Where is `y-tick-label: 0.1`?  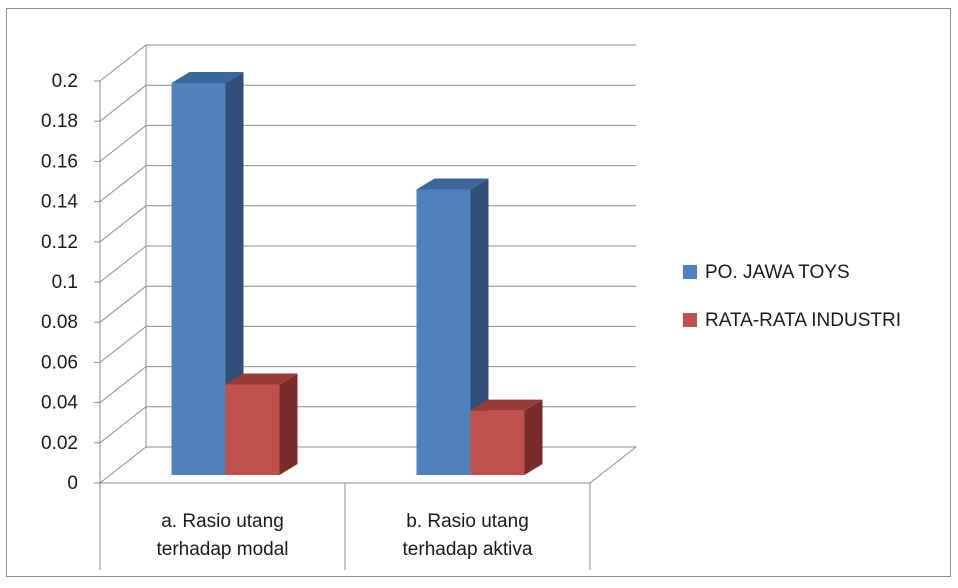
y-tick-label: 0.1 is located at coordinates (65, 282).